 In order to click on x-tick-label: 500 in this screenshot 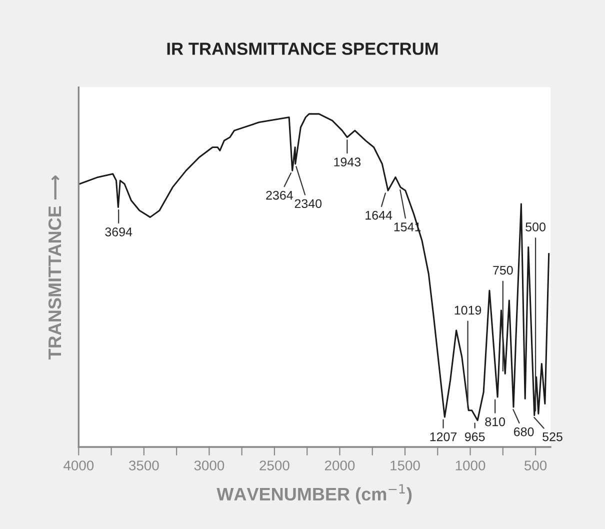, I will do `click(535, 465)`.